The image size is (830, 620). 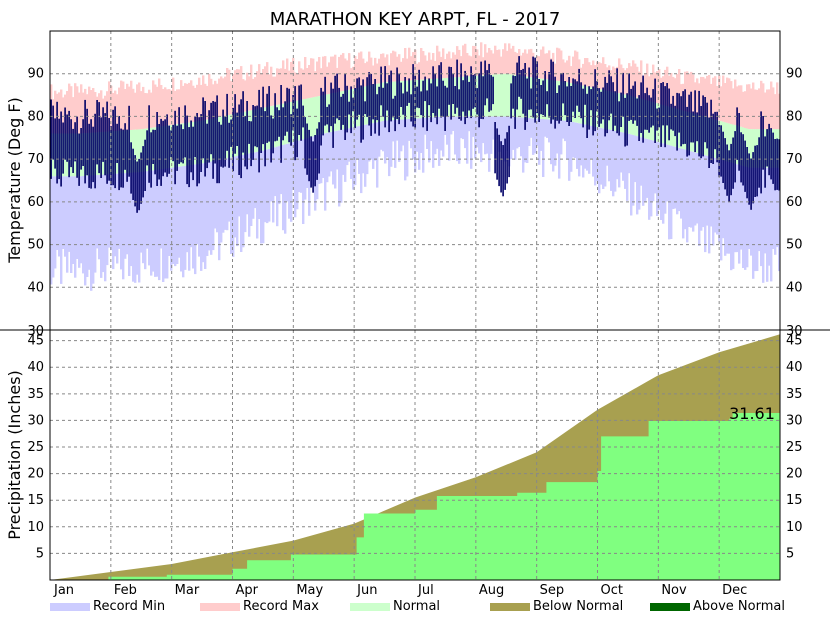 What do you see at coordinates (35, 474) in the screenshot?
I see `precip-tick-left: 20` at bounding box center [35, 474].